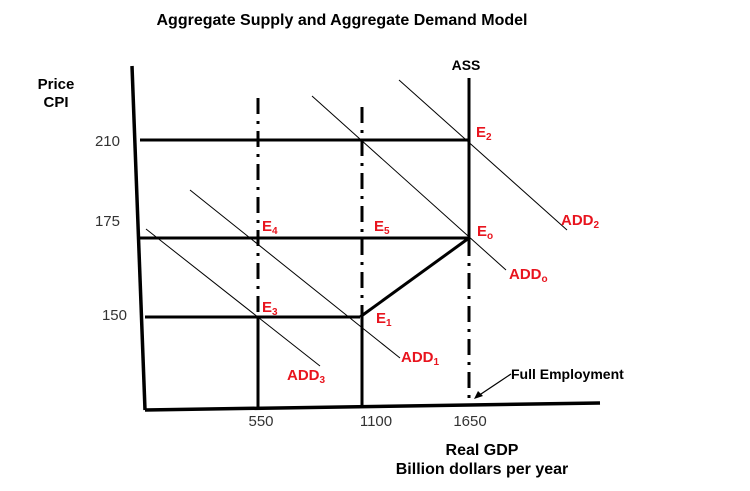 Image resolution: width=750 pixels, height=491 pixels. I want to click on demand-curve-add3, so click(233, 297).